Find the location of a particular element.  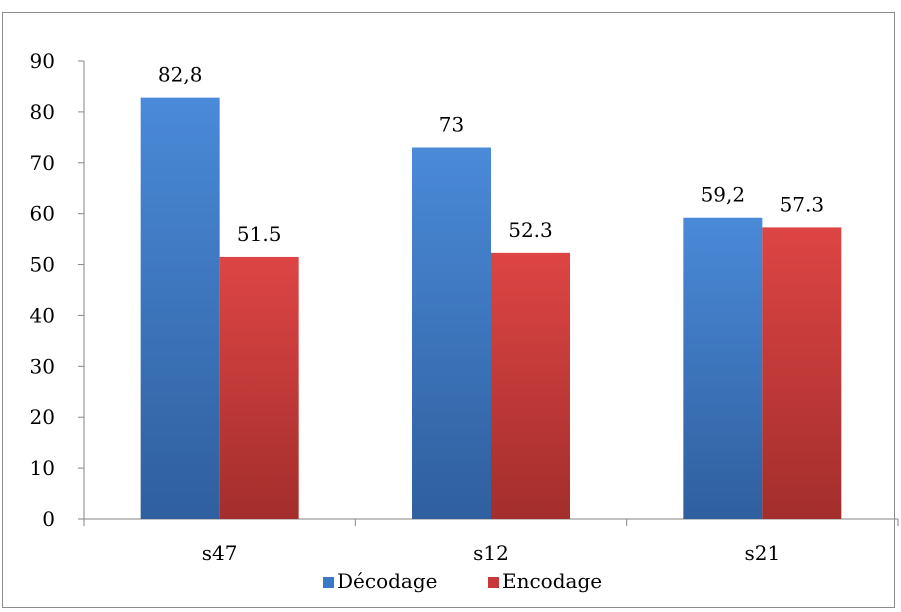

x-tick-label: s12 is located at coordinates (491, 553).